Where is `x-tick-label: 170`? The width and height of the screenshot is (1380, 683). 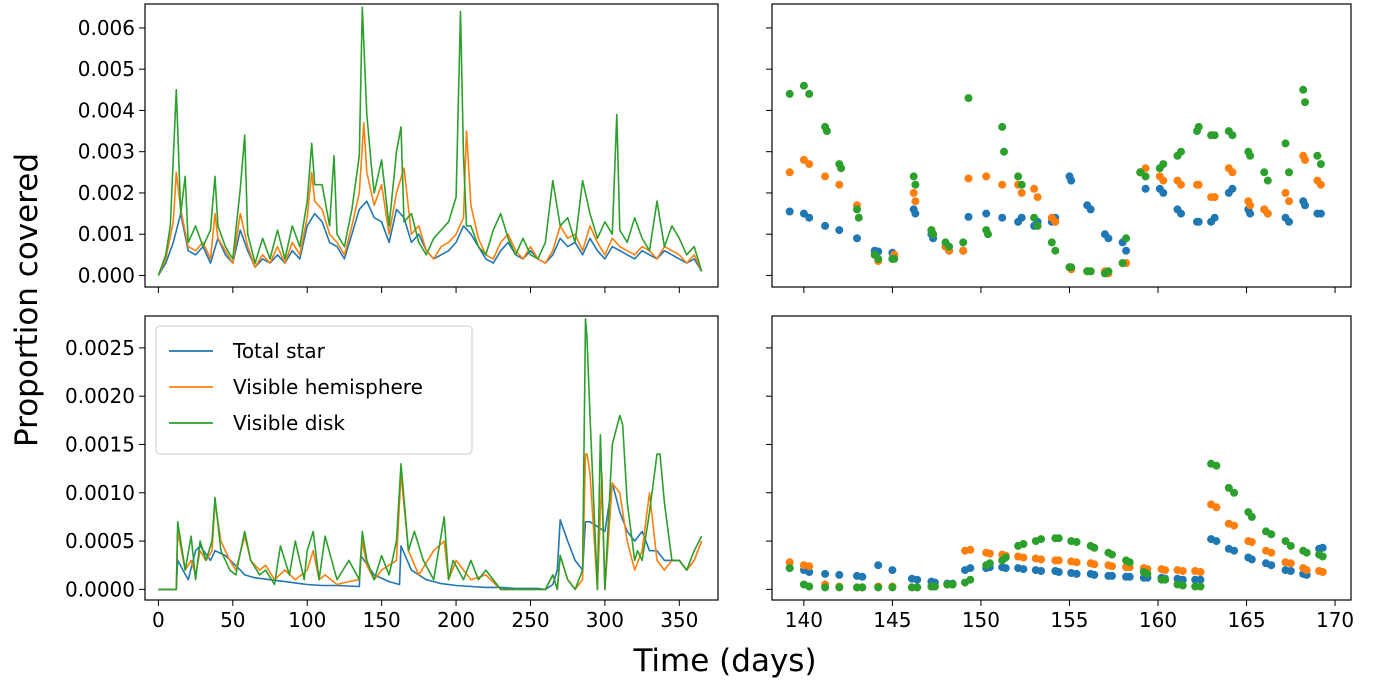
x-tick-label: 170 is located at coordinates (1335, 620).